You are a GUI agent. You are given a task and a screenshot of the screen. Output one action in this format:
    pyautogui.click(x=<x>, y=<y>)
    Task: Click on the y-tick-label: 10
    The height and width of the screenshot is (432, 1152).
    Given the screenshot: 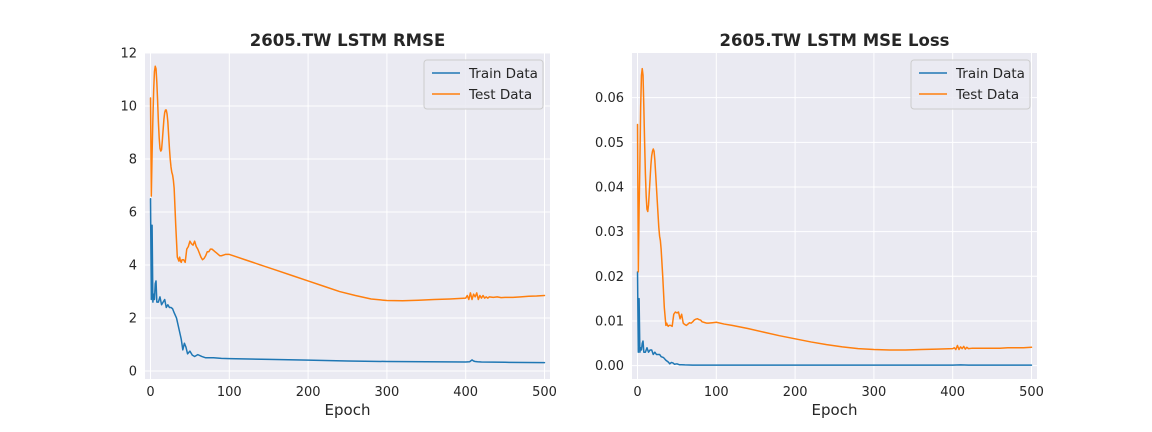 What is the action you would take?
    pyautogui.click(x=128, y=107)
    